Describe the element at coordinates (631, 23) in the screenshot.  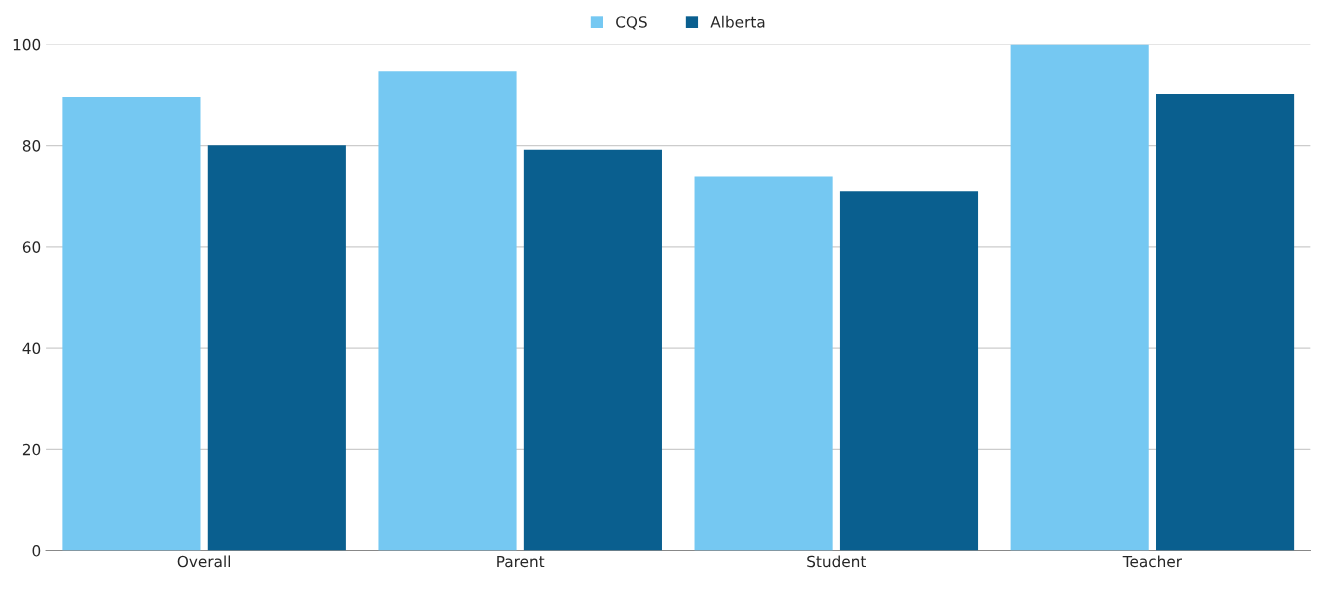
I see `legend-label: CQS` at that location.